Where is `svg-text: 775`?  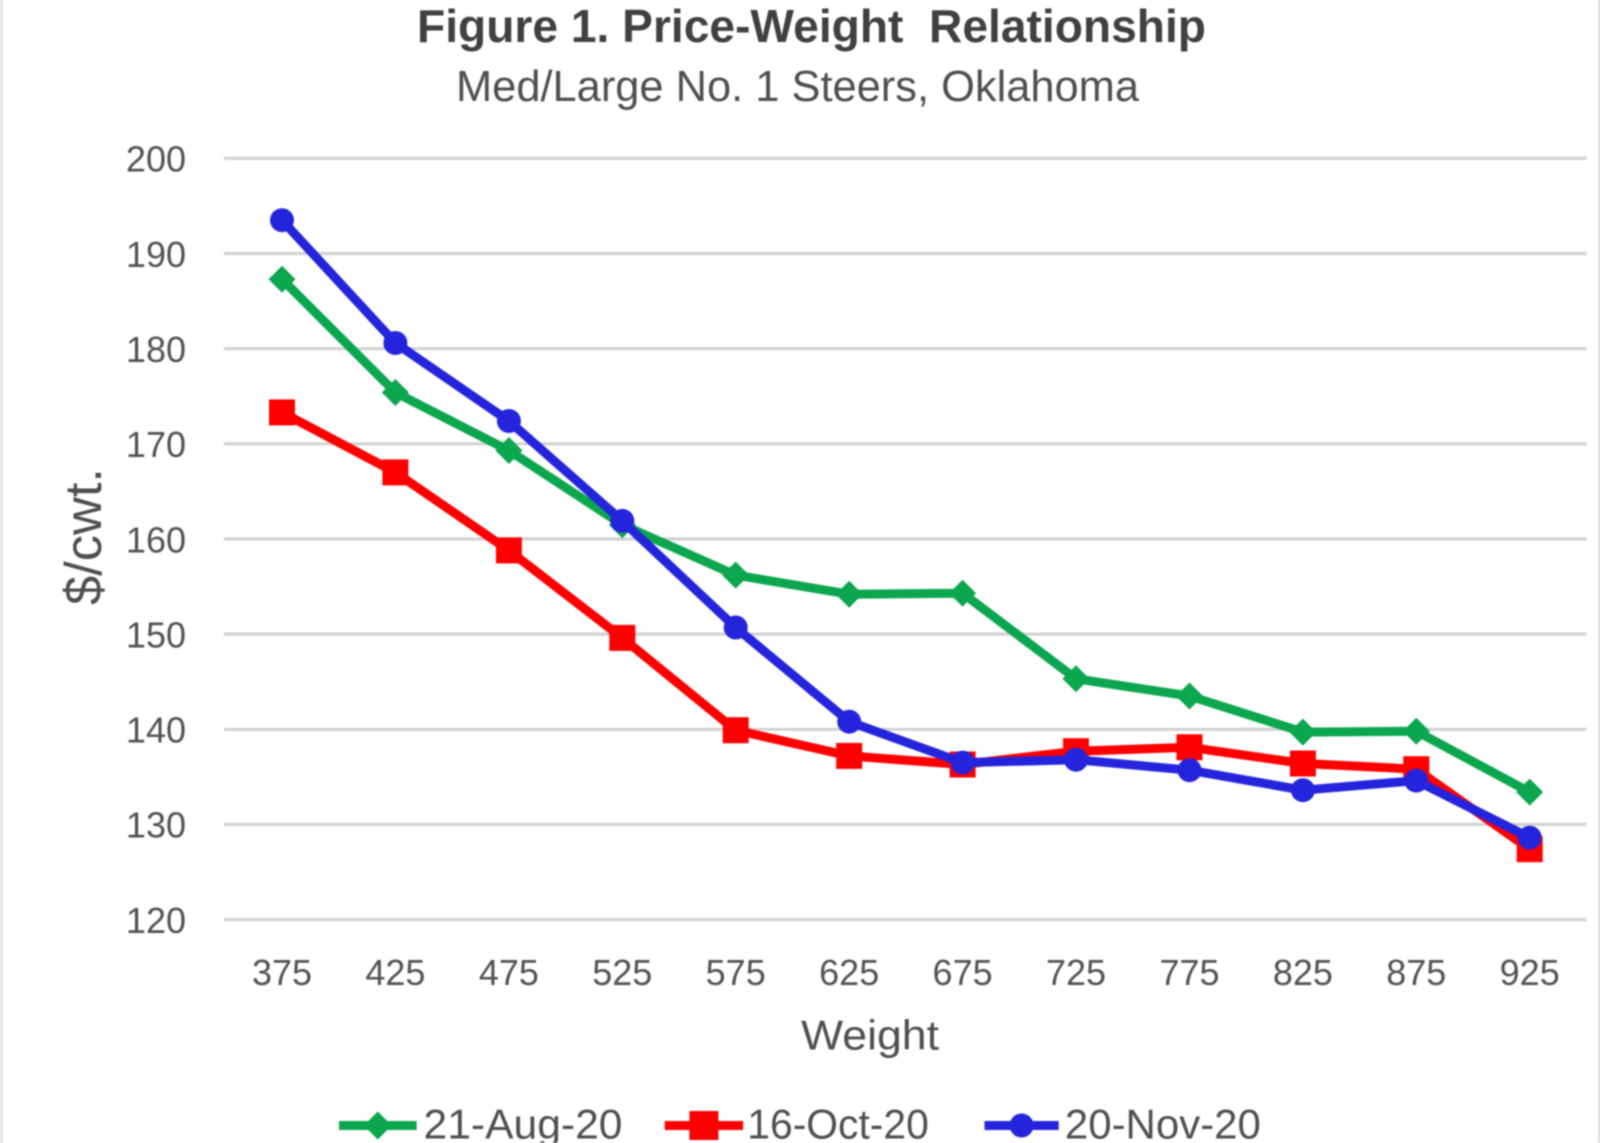
svg-text: 775 is located at coordinates (1189, 972).